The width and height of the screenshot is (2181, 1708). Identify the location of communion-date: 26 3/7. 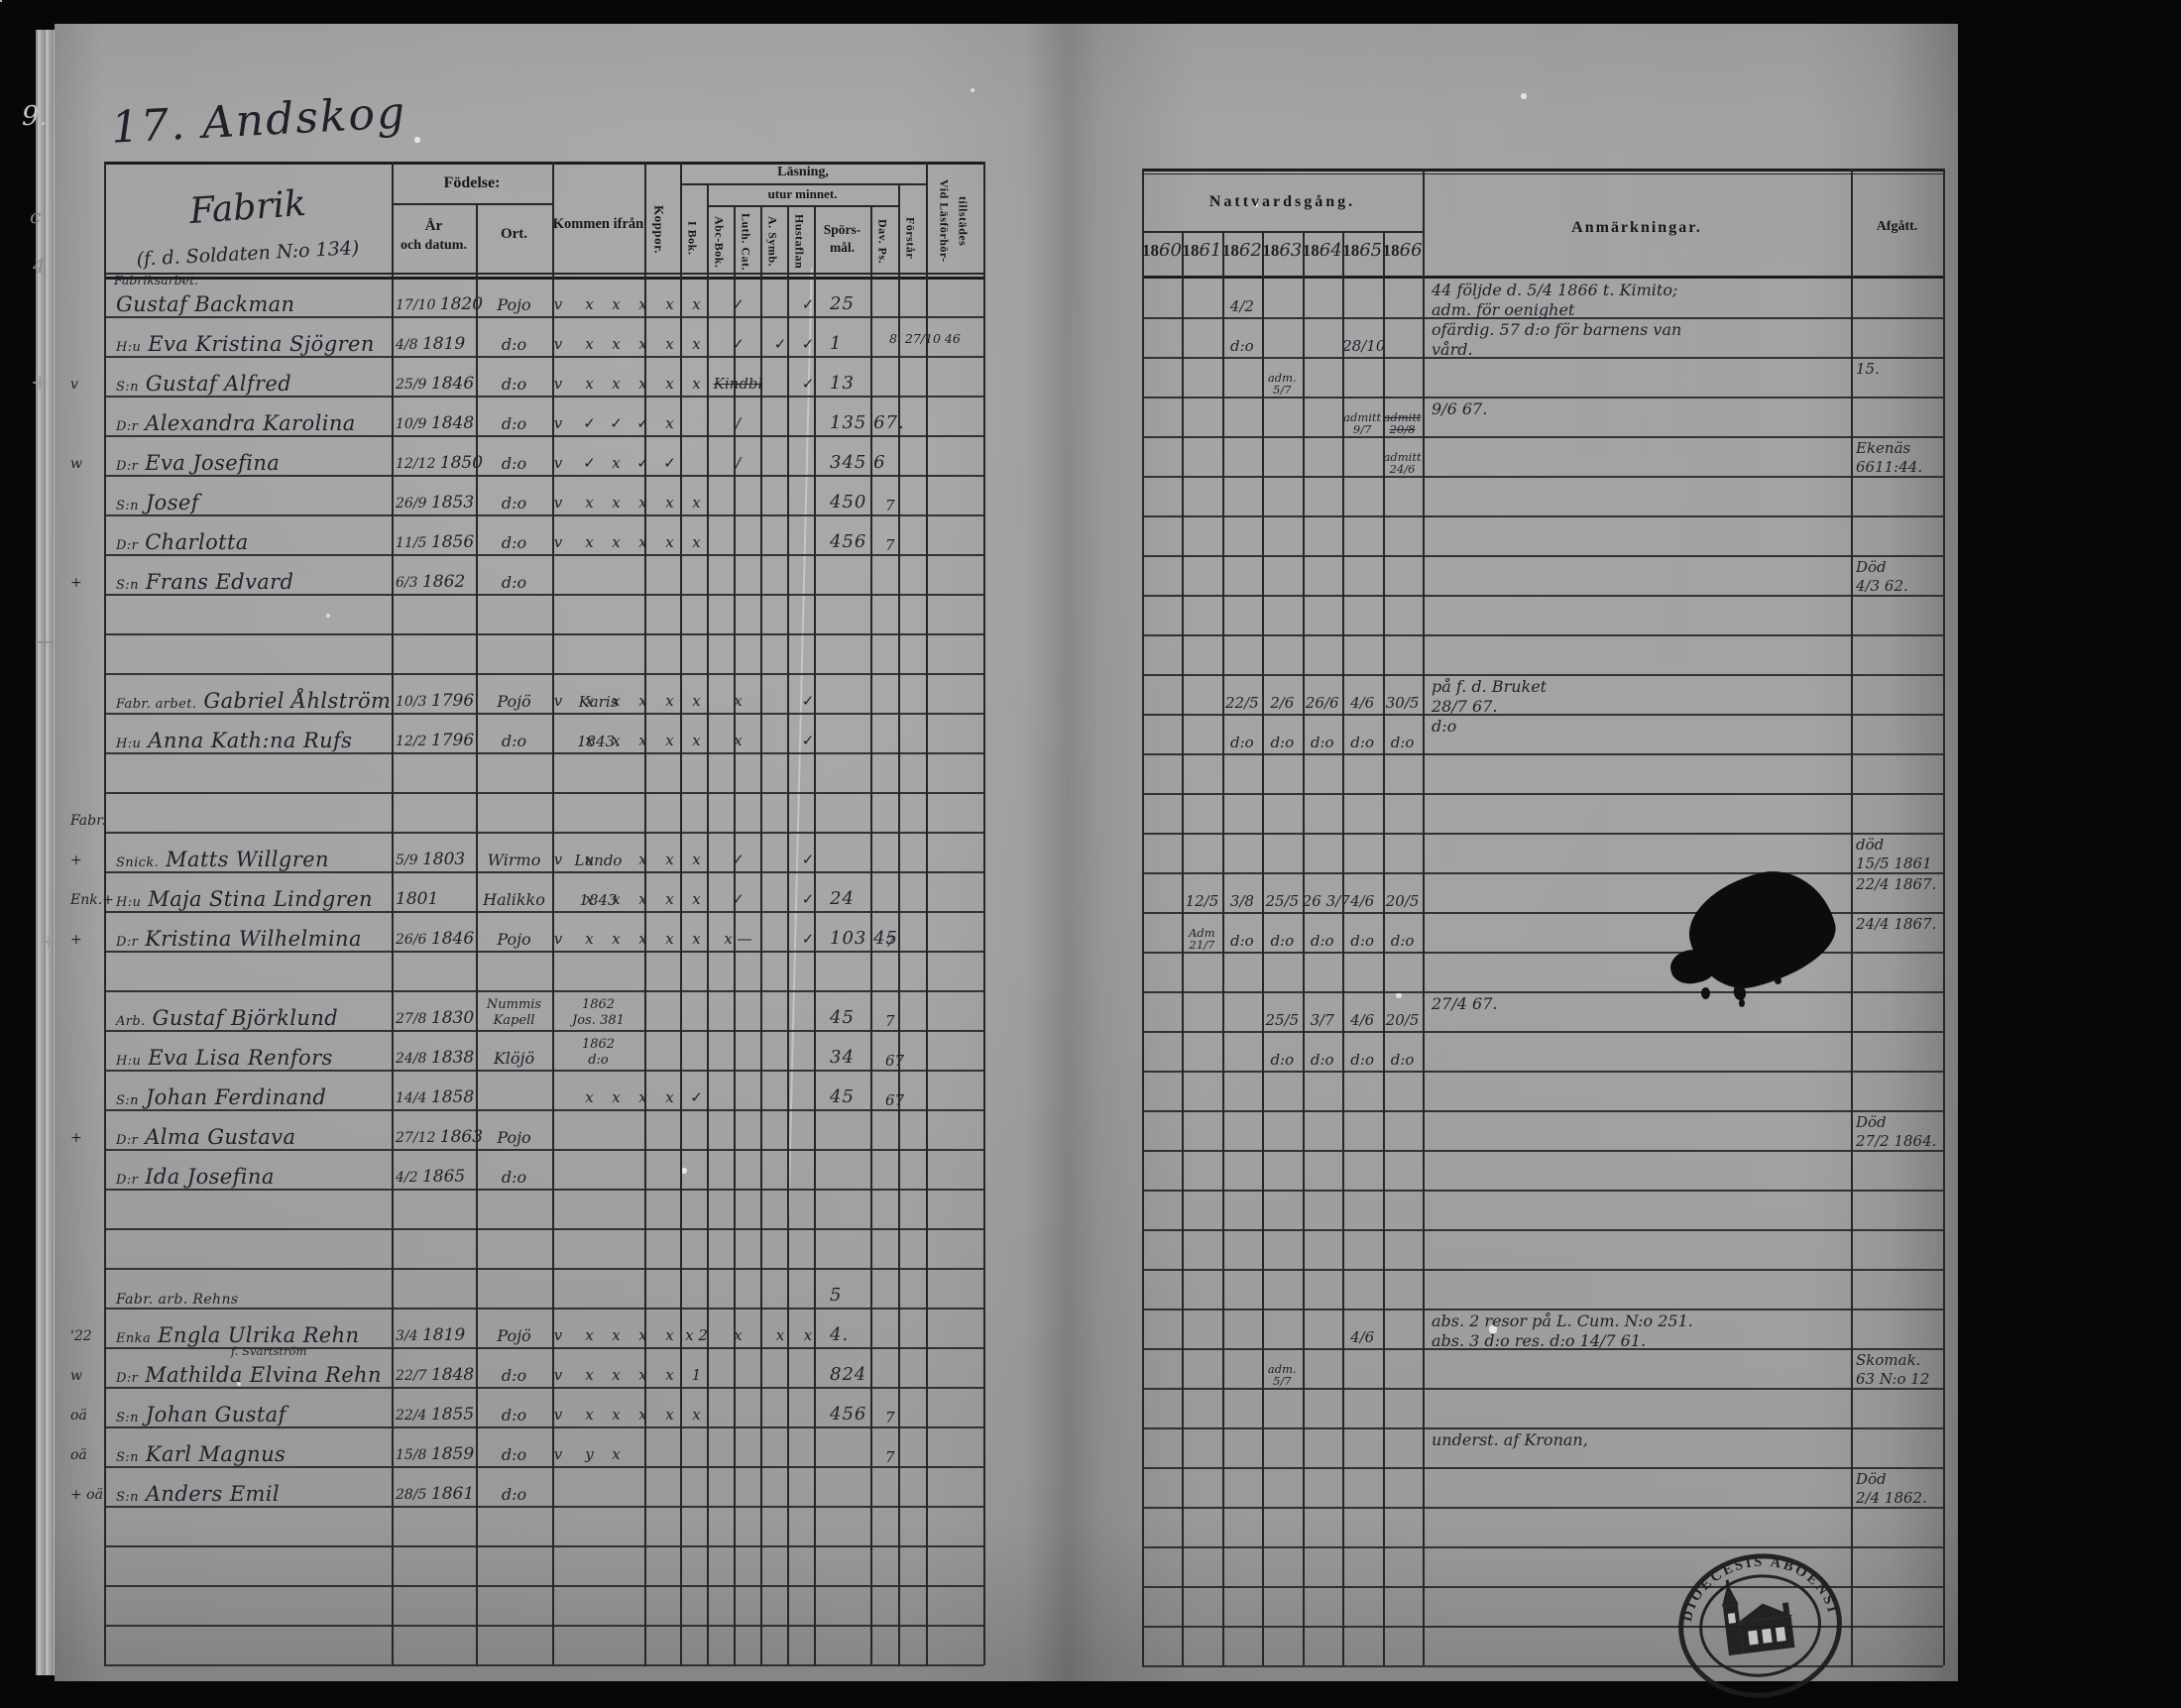
(1326, 901).